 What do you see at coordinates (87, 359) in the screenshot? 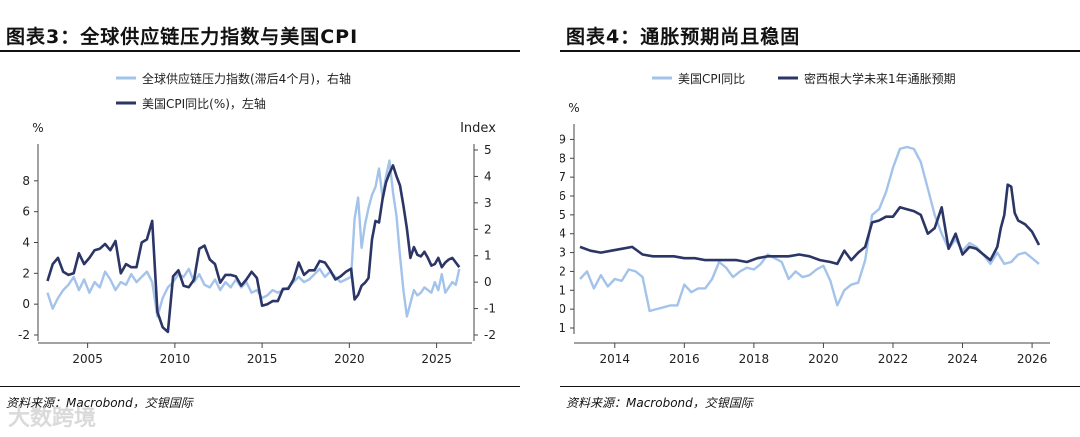
I see `x-tick-label: 2005` at bounding box center [87, 359].